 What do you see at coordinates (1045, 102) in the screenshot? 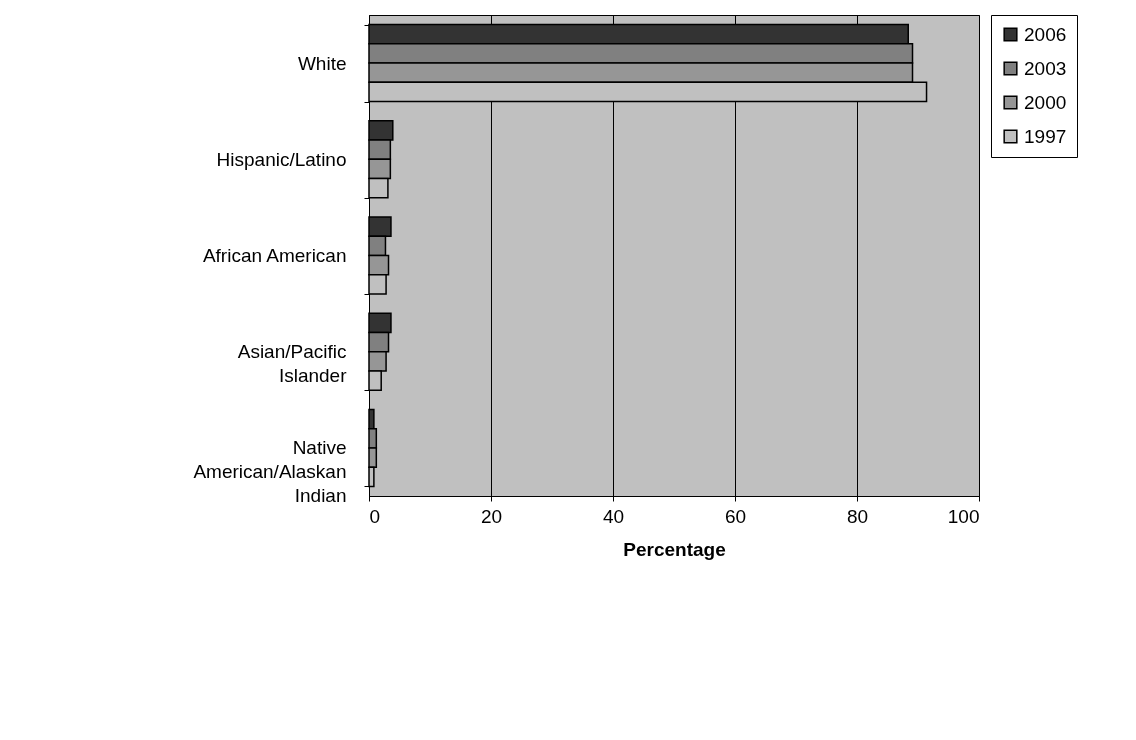
I see `legend-label: 2000` at bounding box center [1045, 102].